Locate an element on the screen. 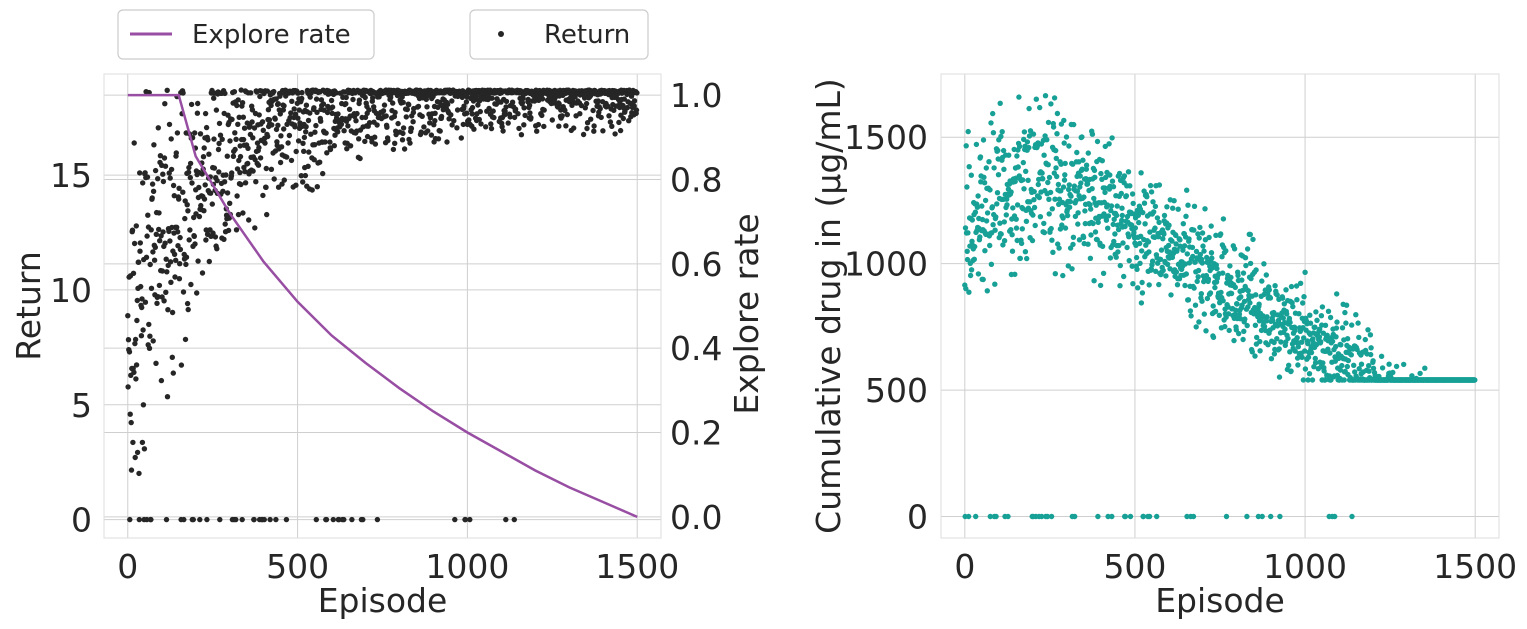  right-y-tick-labels: 0.0 0.2 0.4 0.6 0.8 1.0 is located at coordinates (696, 306).